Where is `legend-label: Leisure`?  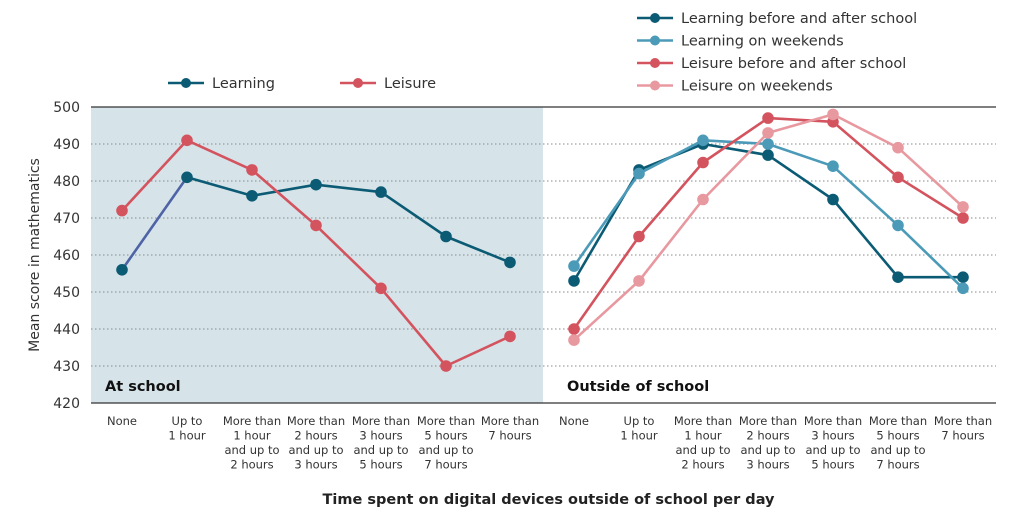
legend-label: Leisure is located at coordinates (410, 84).